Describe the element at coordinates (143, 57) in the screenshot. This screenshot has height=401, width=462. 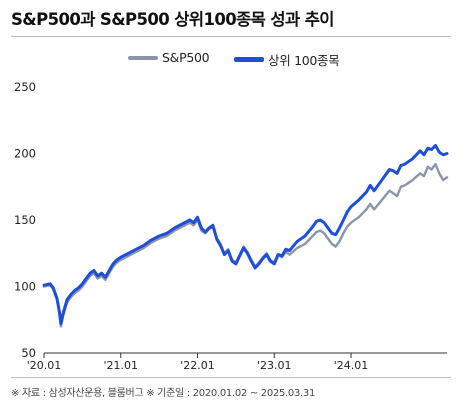
I see `legend-swatch-sp500` at that location.